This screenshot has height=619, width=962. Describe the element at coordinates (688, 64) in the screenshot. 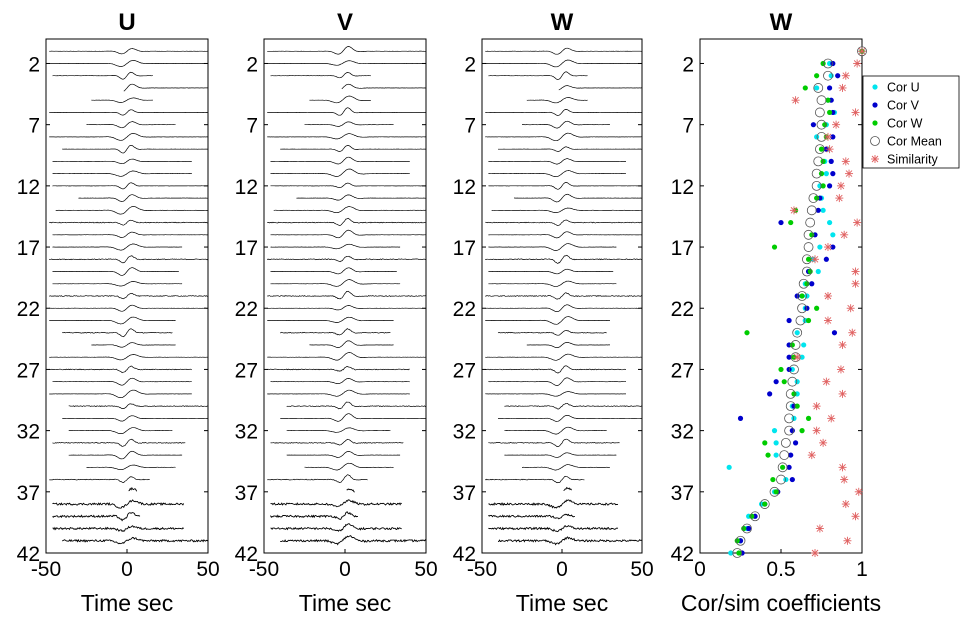

I see `y-tick-label: 2` at that location.